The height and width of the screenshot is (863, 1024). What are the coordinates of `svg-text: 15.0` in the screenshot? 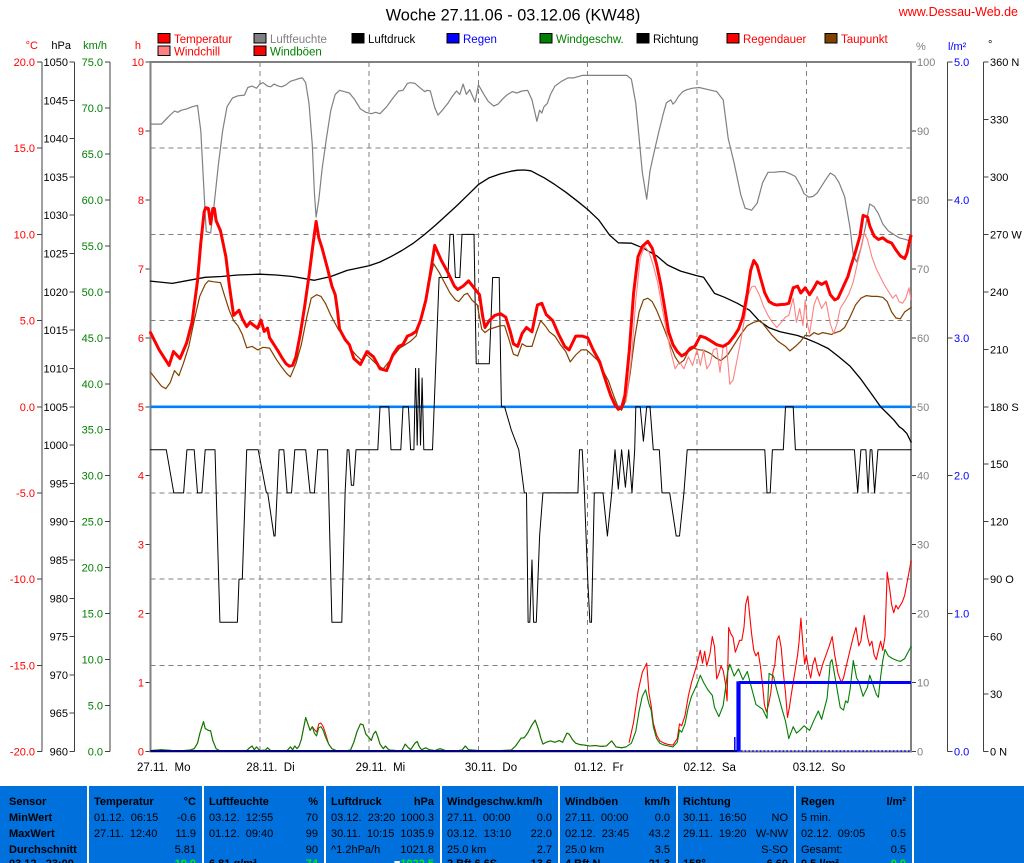 It's located at (24, 149).